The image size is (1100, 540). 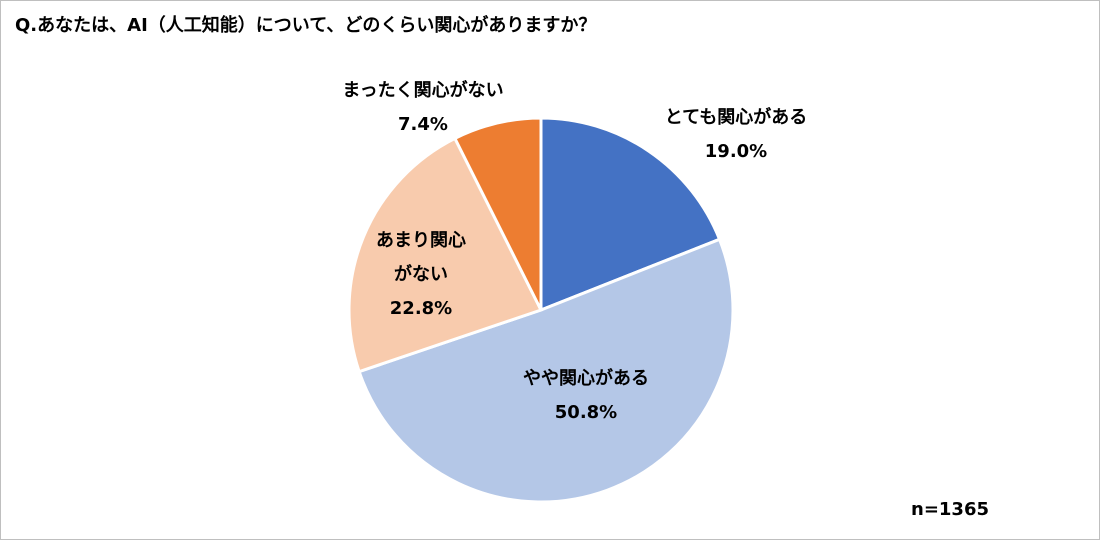 What do you see at coordinates (586, 396) in the screenshot?
I see `slice-label: やや関心がある 50.8%` at bounding box center [586, 396].